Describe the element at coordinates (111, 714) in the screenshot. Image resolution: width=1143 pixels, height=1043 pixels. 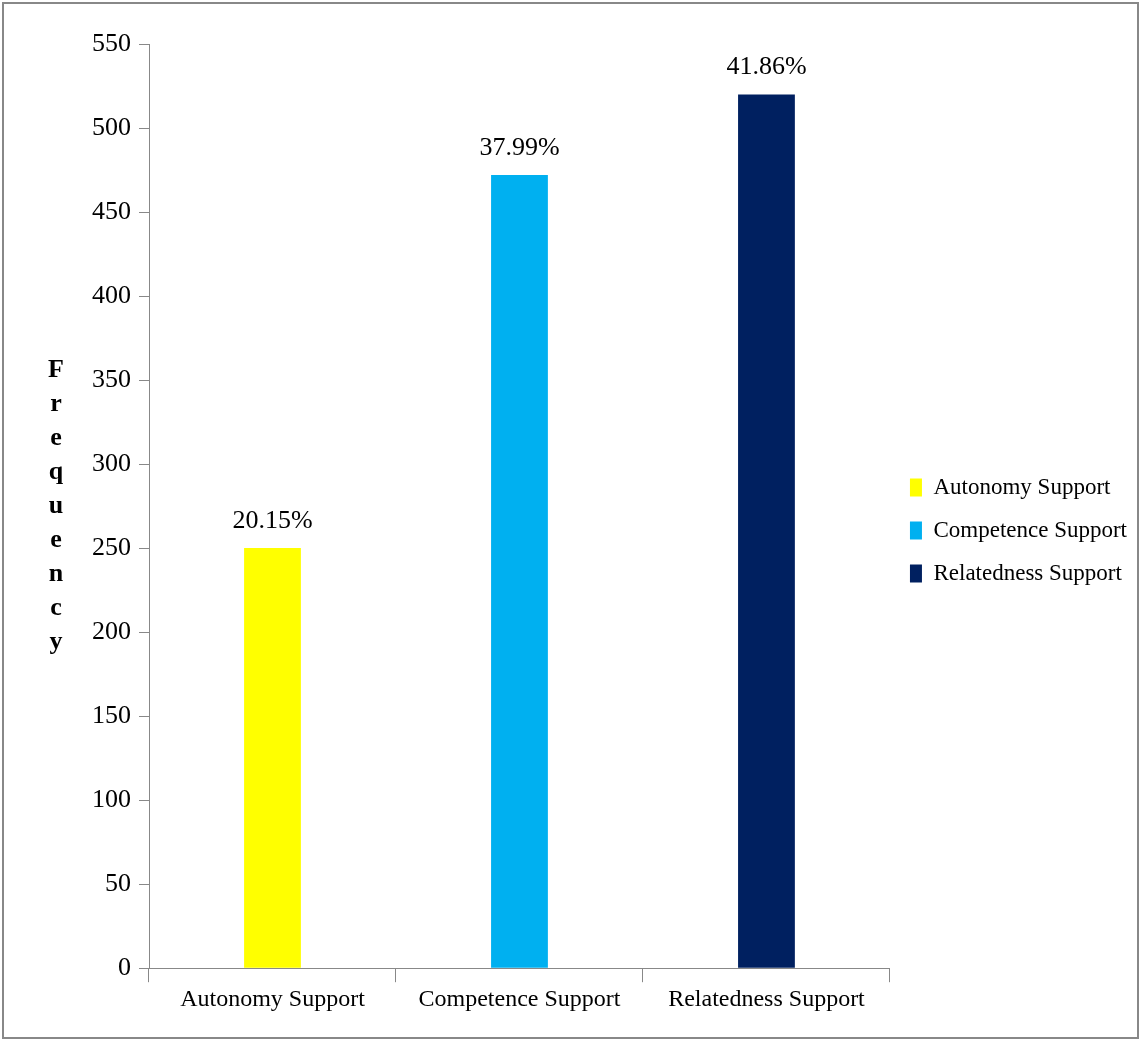
I see `y-tick-label: 150` at that location.